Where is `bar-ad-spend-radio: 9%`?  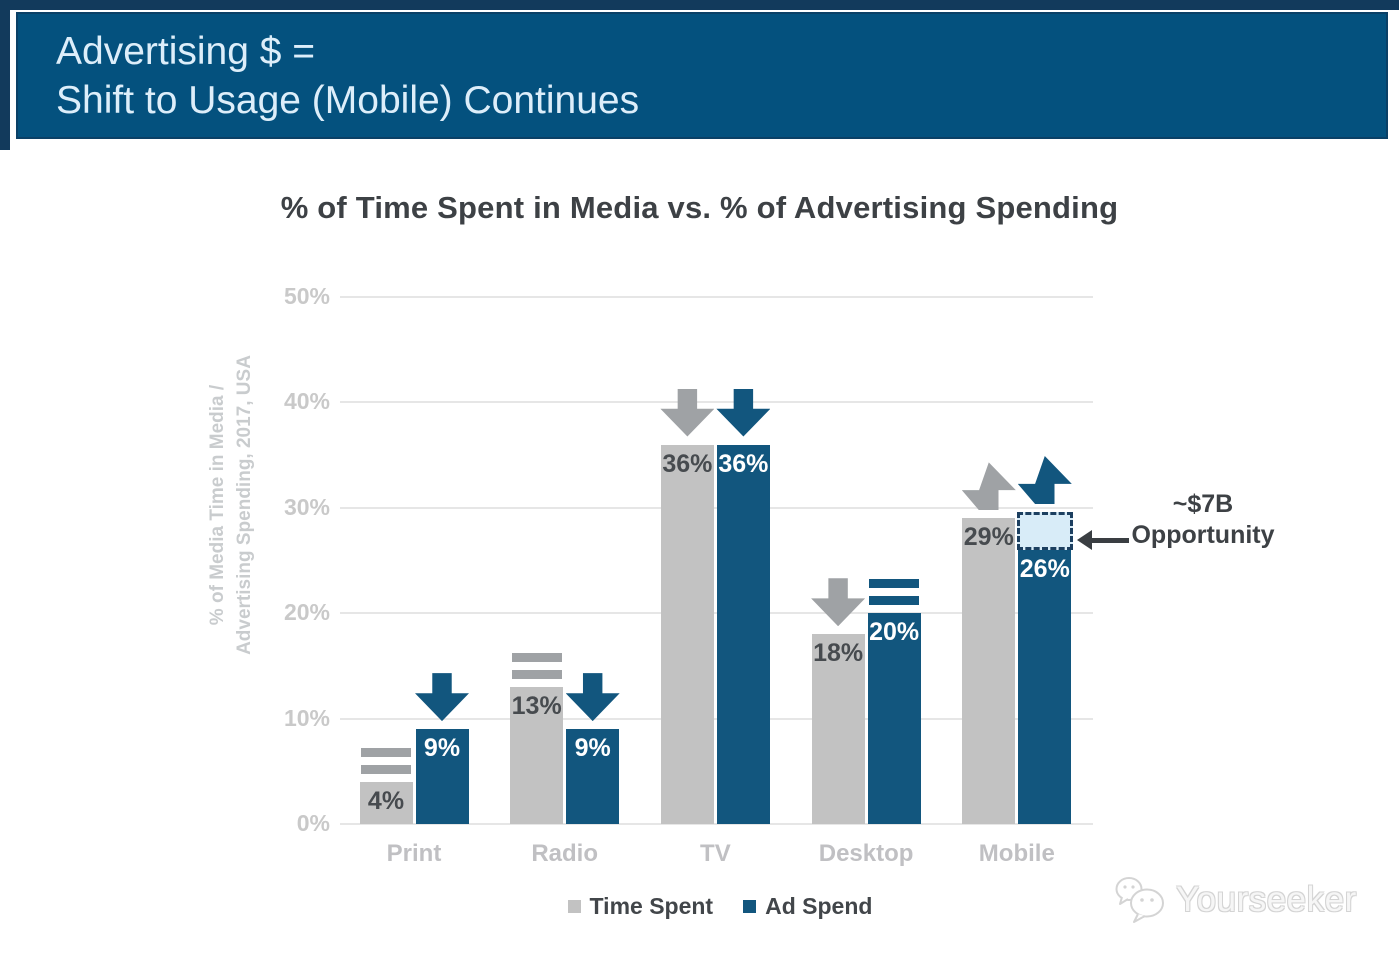 bar-ad-spend-radio: 9% is located at coordinates (593, 776).